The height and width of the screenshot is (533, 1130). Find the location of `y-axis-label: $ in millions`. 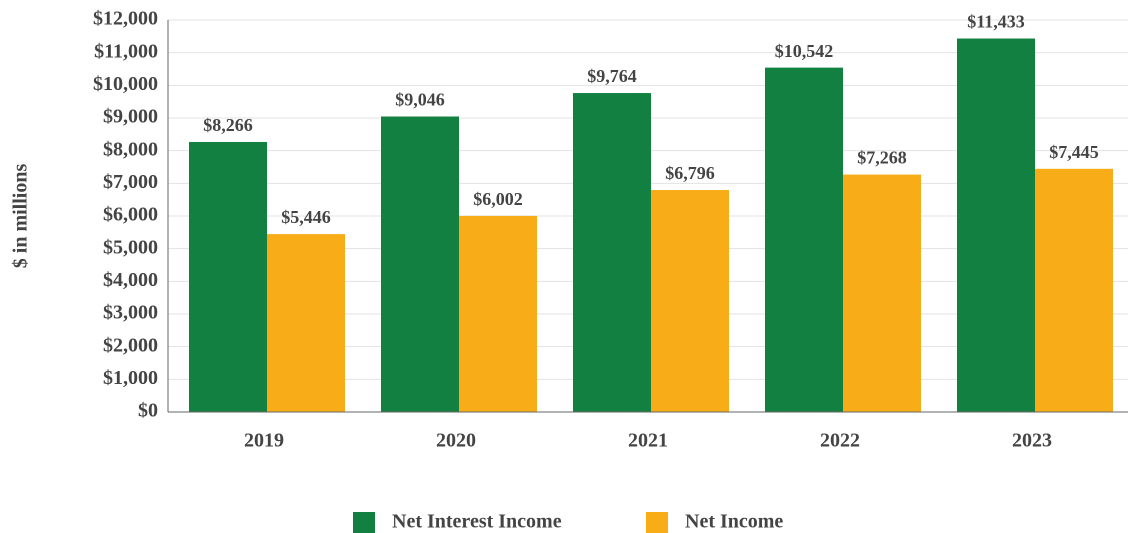

y-axis-label: $ in millions is located at coordinates (21, 216).